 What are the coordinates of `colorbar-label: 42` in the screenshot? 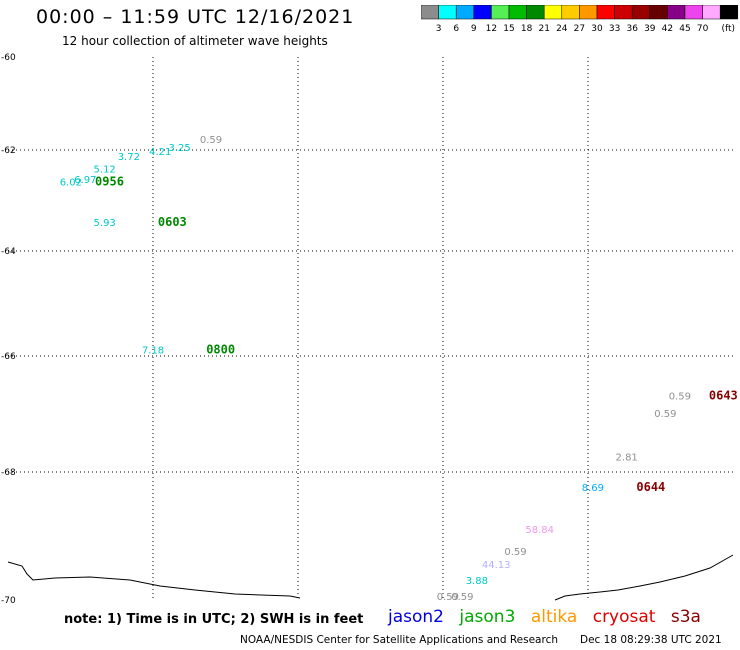 It's located at (667, 29).